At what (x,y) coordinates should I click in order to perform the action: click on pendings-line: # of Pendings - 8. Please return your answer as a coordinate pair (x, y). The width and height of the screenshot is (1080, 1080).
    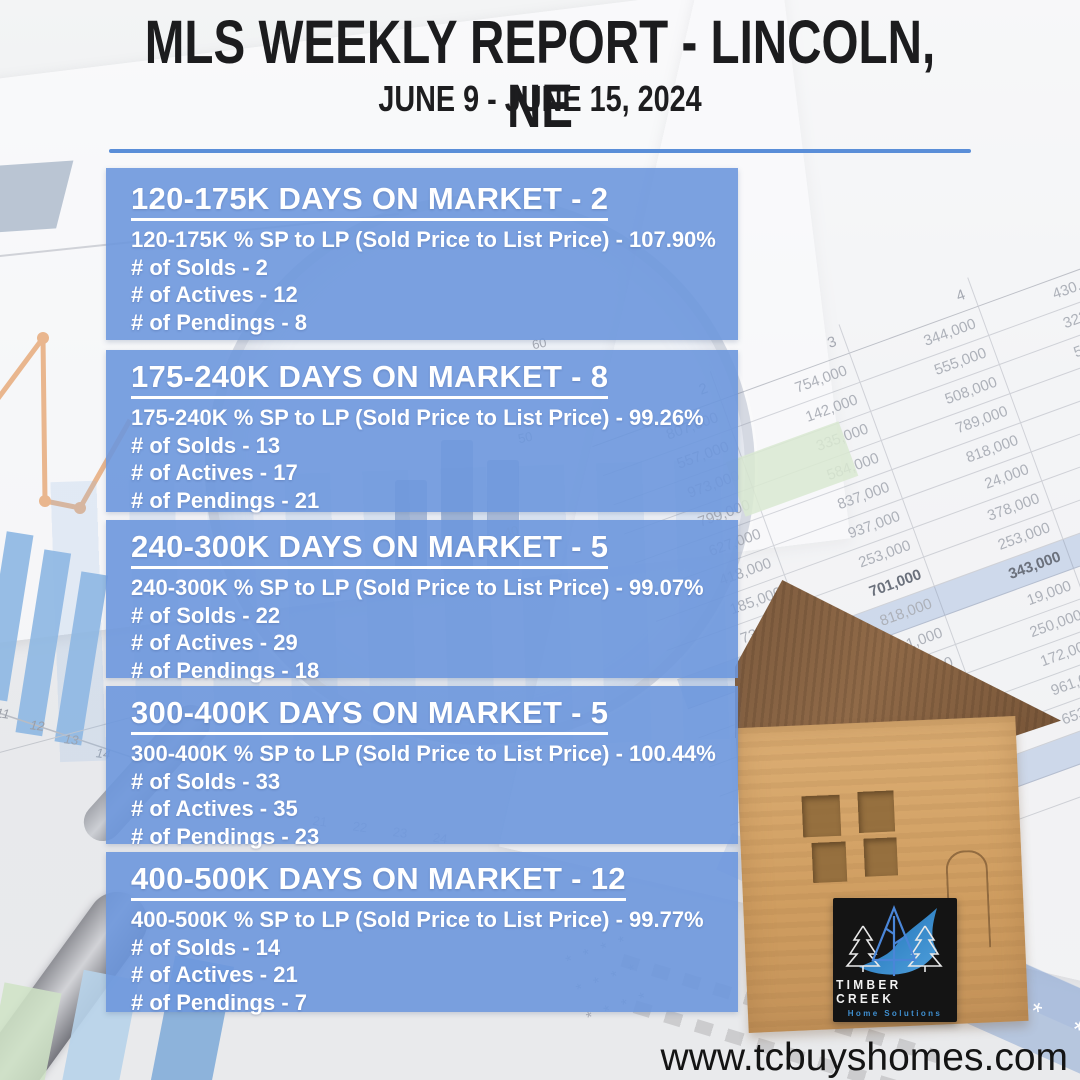
    Looking at the image, I should click on (219, 322).